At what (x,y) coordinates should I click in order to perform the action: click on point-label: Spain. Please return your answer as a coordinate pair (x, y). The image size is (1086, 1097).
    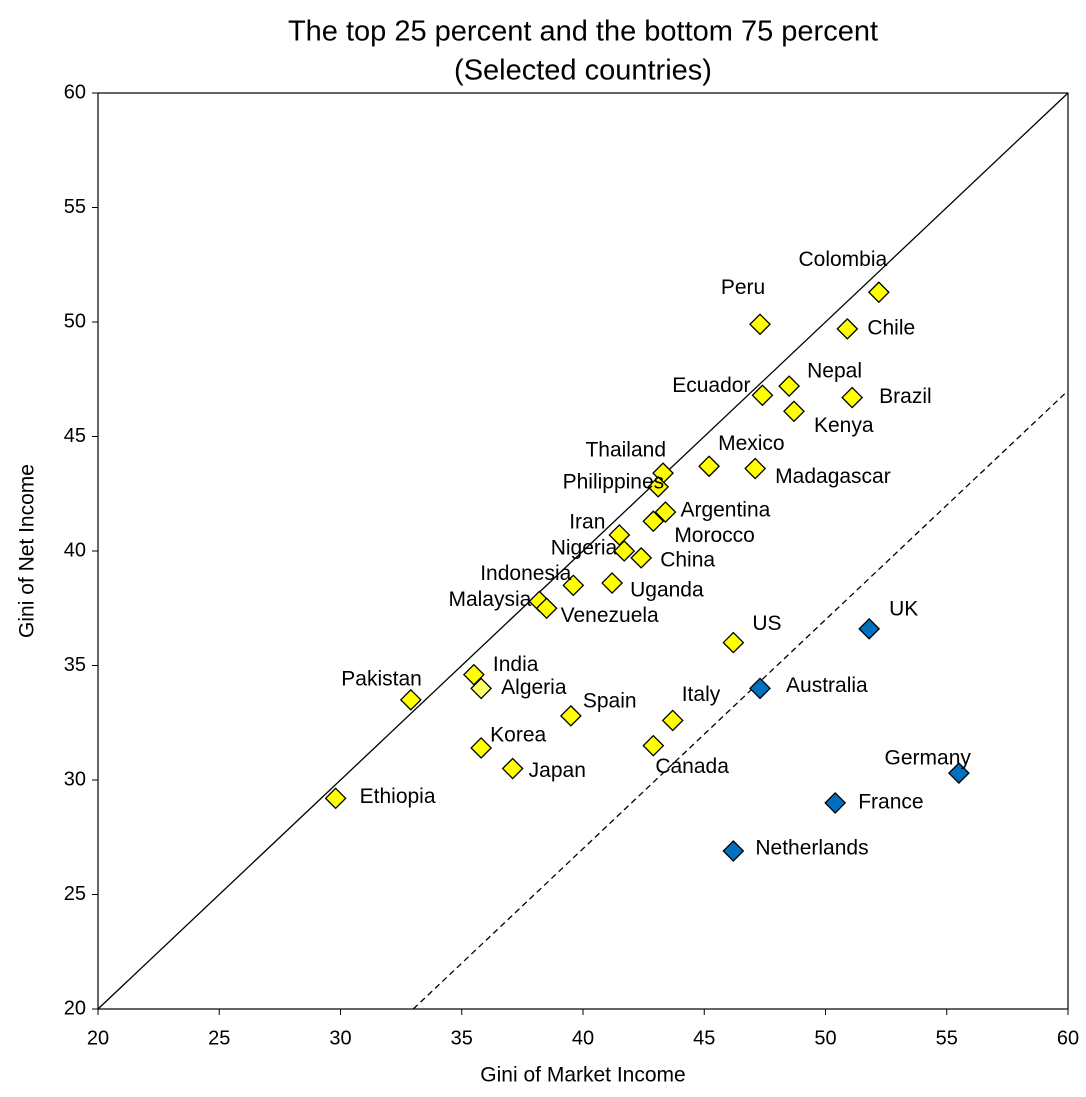
    Looking at the image, I should click on (610, 700).